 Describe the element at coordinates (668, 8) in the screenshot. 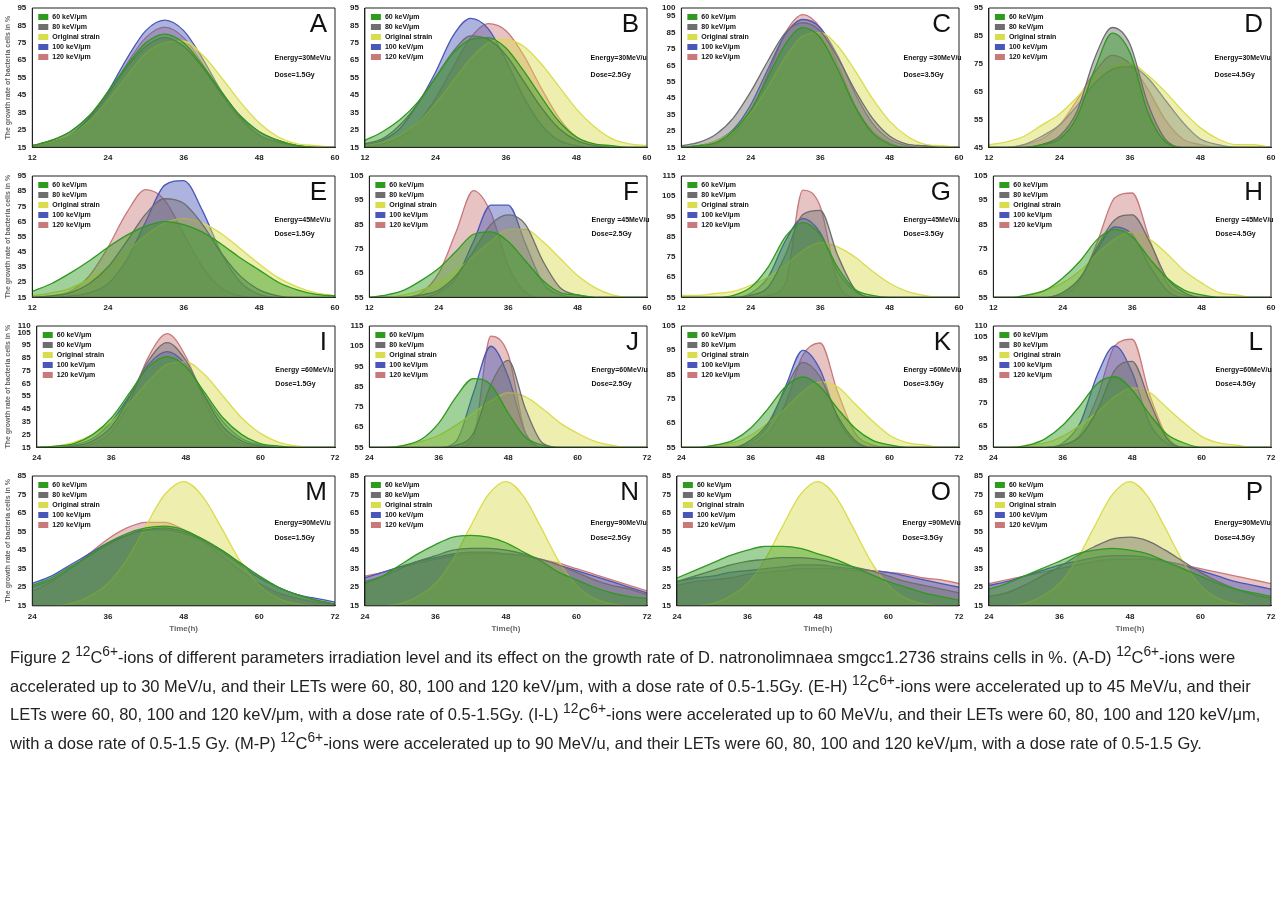

I see `y-tick-label: 100` at that location.